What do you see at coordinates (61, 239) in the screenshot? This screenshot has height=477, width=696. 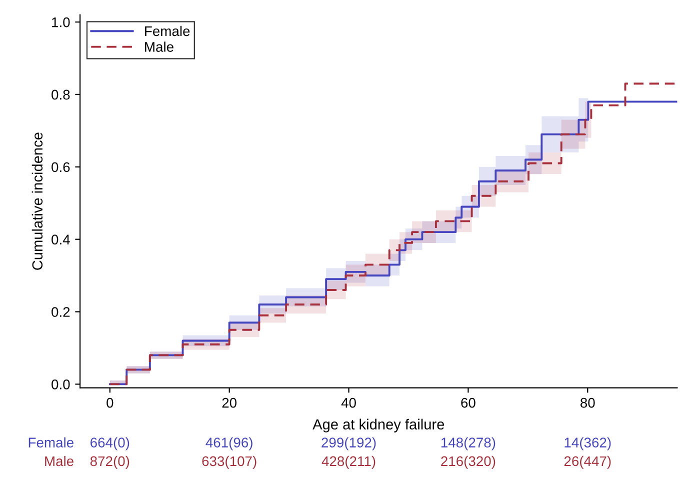 I see `y-tick-label: 0.4` at bounding box center [61, 239].